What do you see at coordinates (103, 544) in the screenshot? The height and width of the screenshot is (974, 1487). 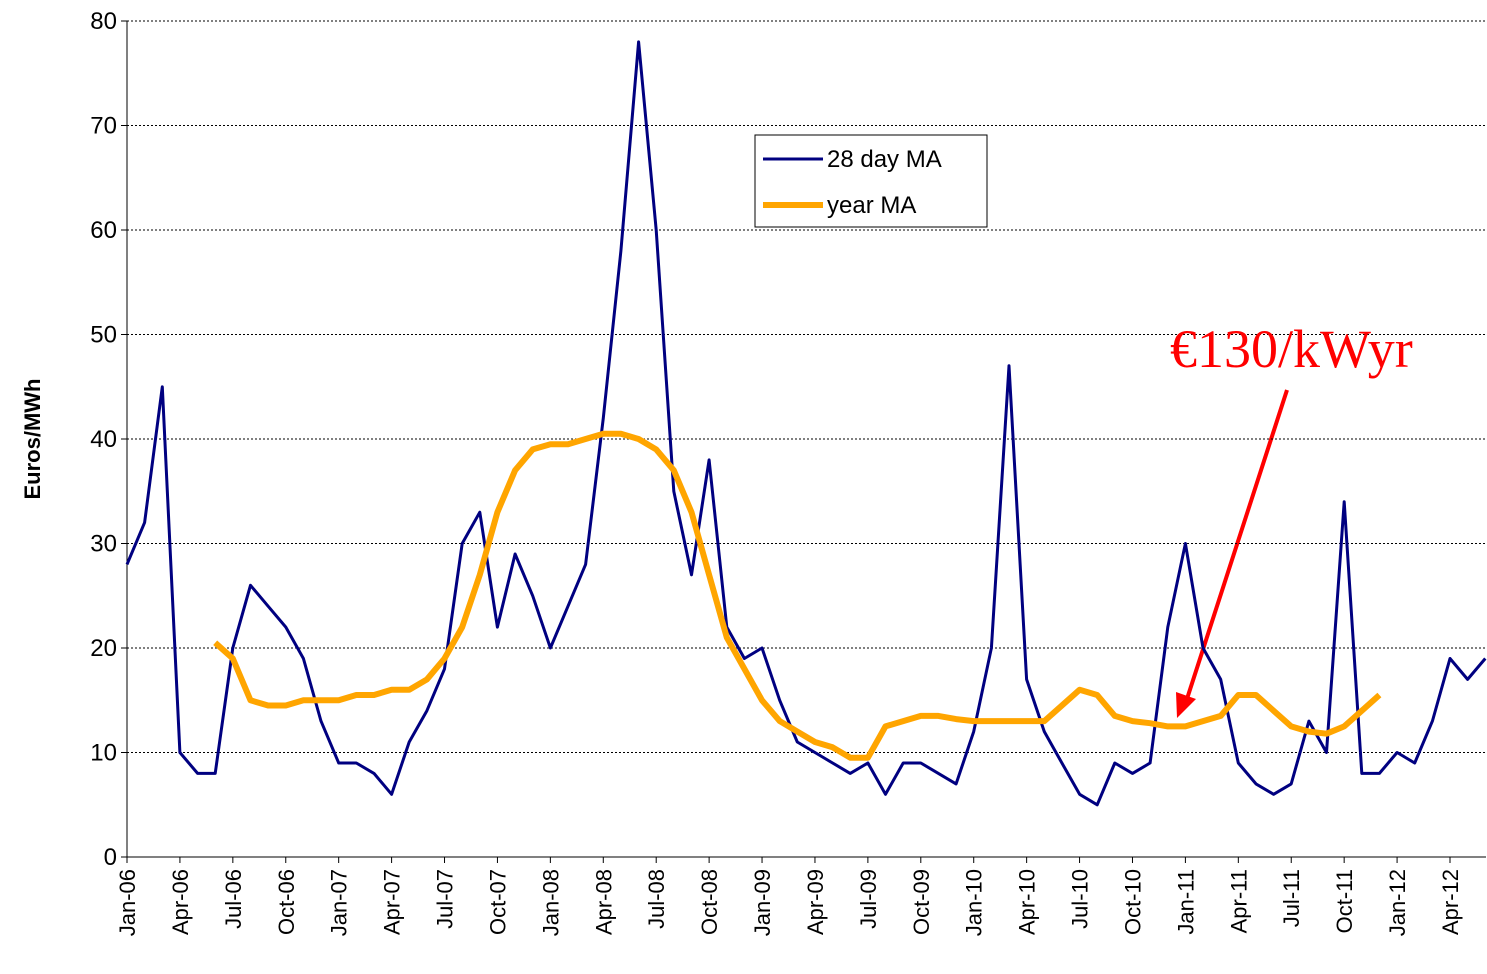 I see `y-tick-label: 30` at bounding box center [103, 544].